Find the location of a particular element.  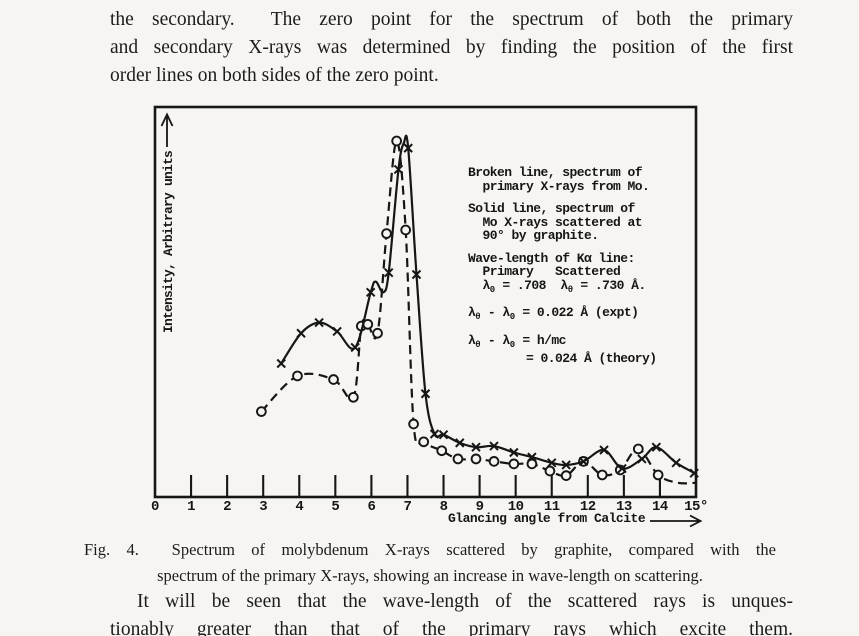

x-tick-label: 8 is located at coordinates (443, 507).